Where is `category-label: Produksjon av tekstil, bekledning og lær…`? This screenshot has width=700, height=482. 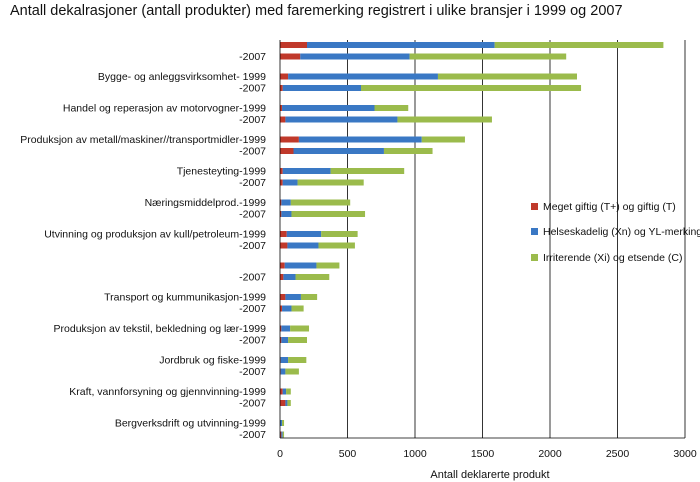
category-label: Produksjon av tekstil, bekledning og lær… is located at coordinates (160, 329).